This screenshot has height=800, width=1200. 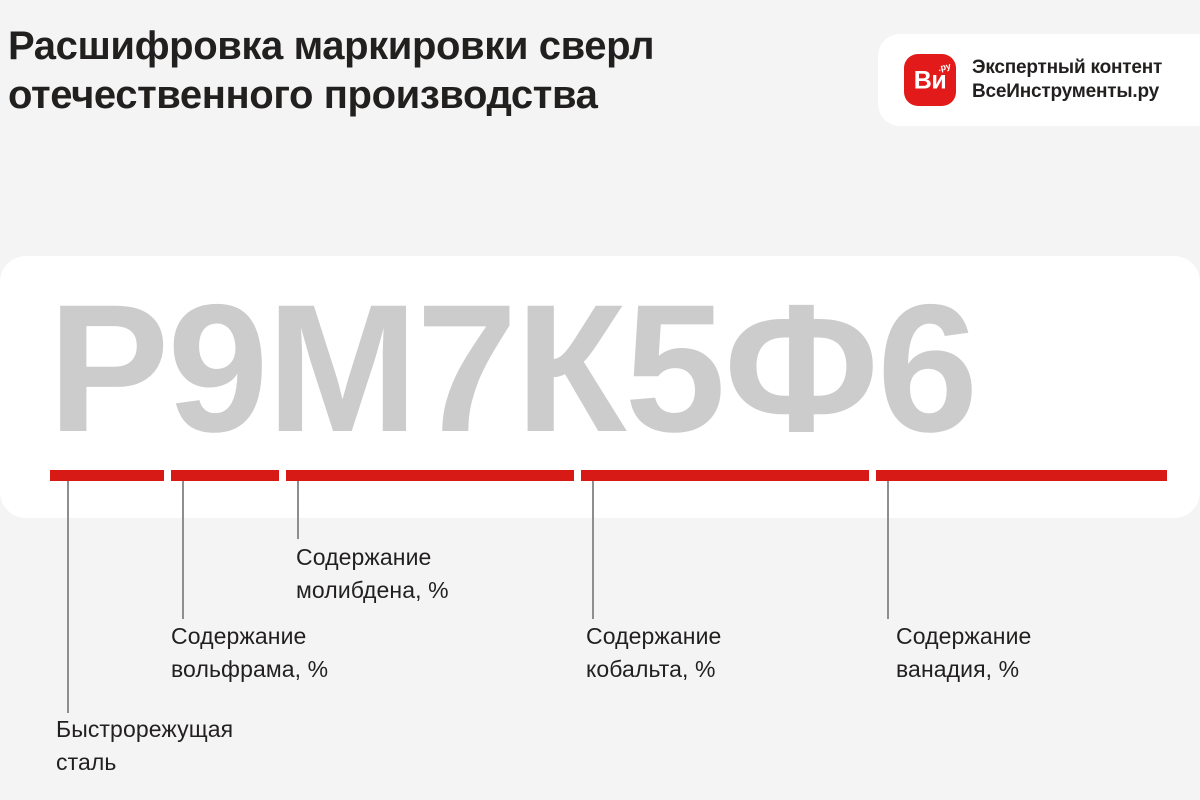 What do you see at coordinates (725, 475) in the screenshot?
I see `segment-cobalt` at bounding box center [725, 475].